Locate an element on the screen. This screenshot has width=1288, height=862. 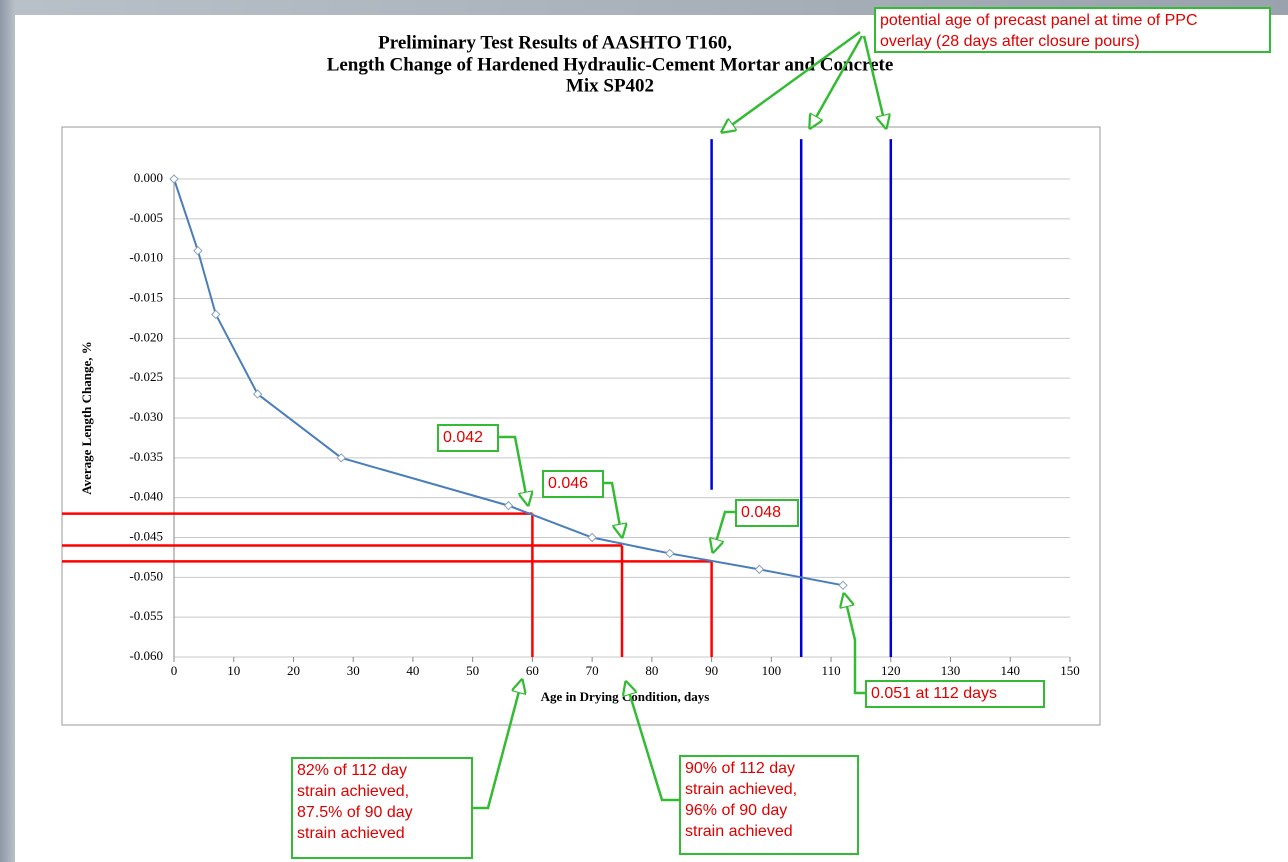
annotation-text: 0.051 at 112 days is located at coordinates (934, 693).